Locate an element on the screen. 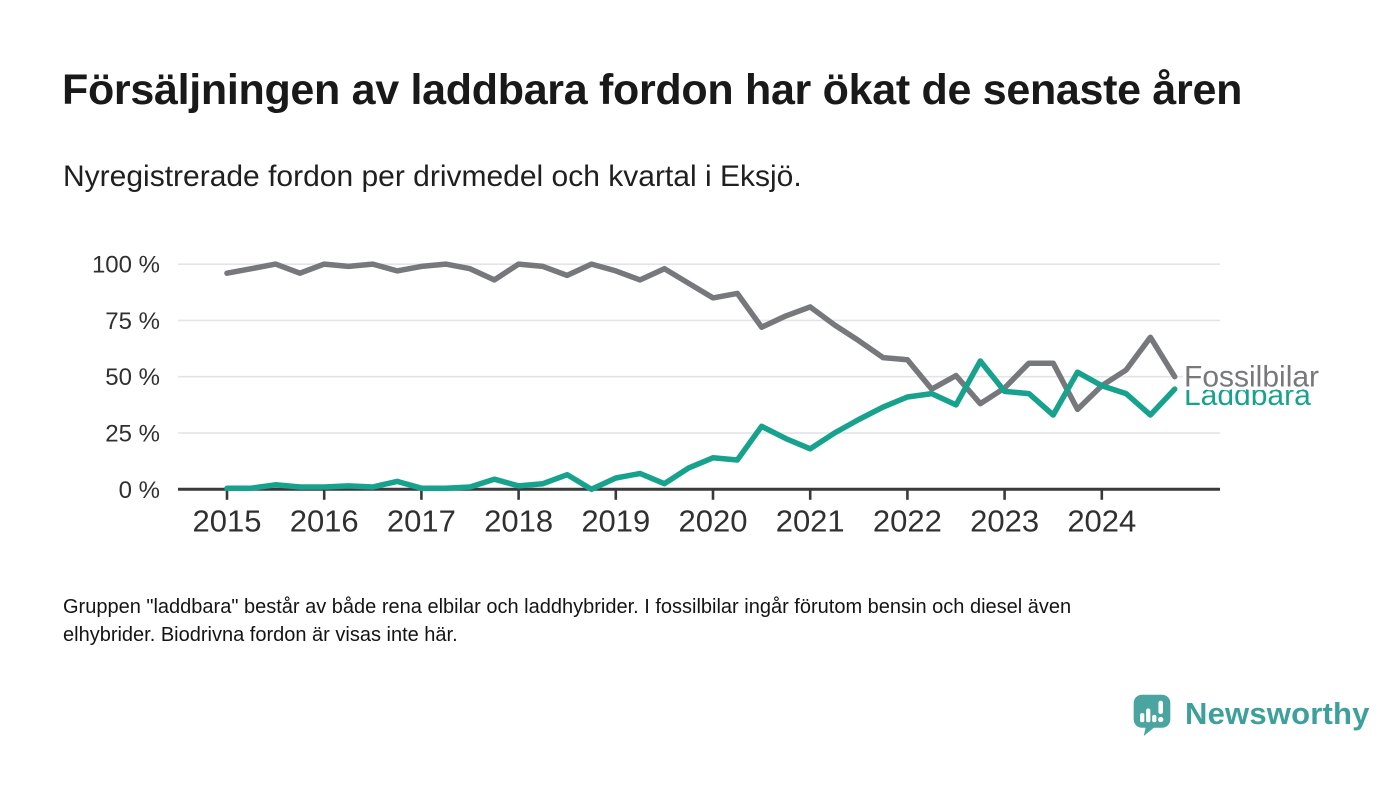 Image resolution: width=1400 pixels, height=793 pixels. speech-bubble-shape is located at coordinates (1152, 715).